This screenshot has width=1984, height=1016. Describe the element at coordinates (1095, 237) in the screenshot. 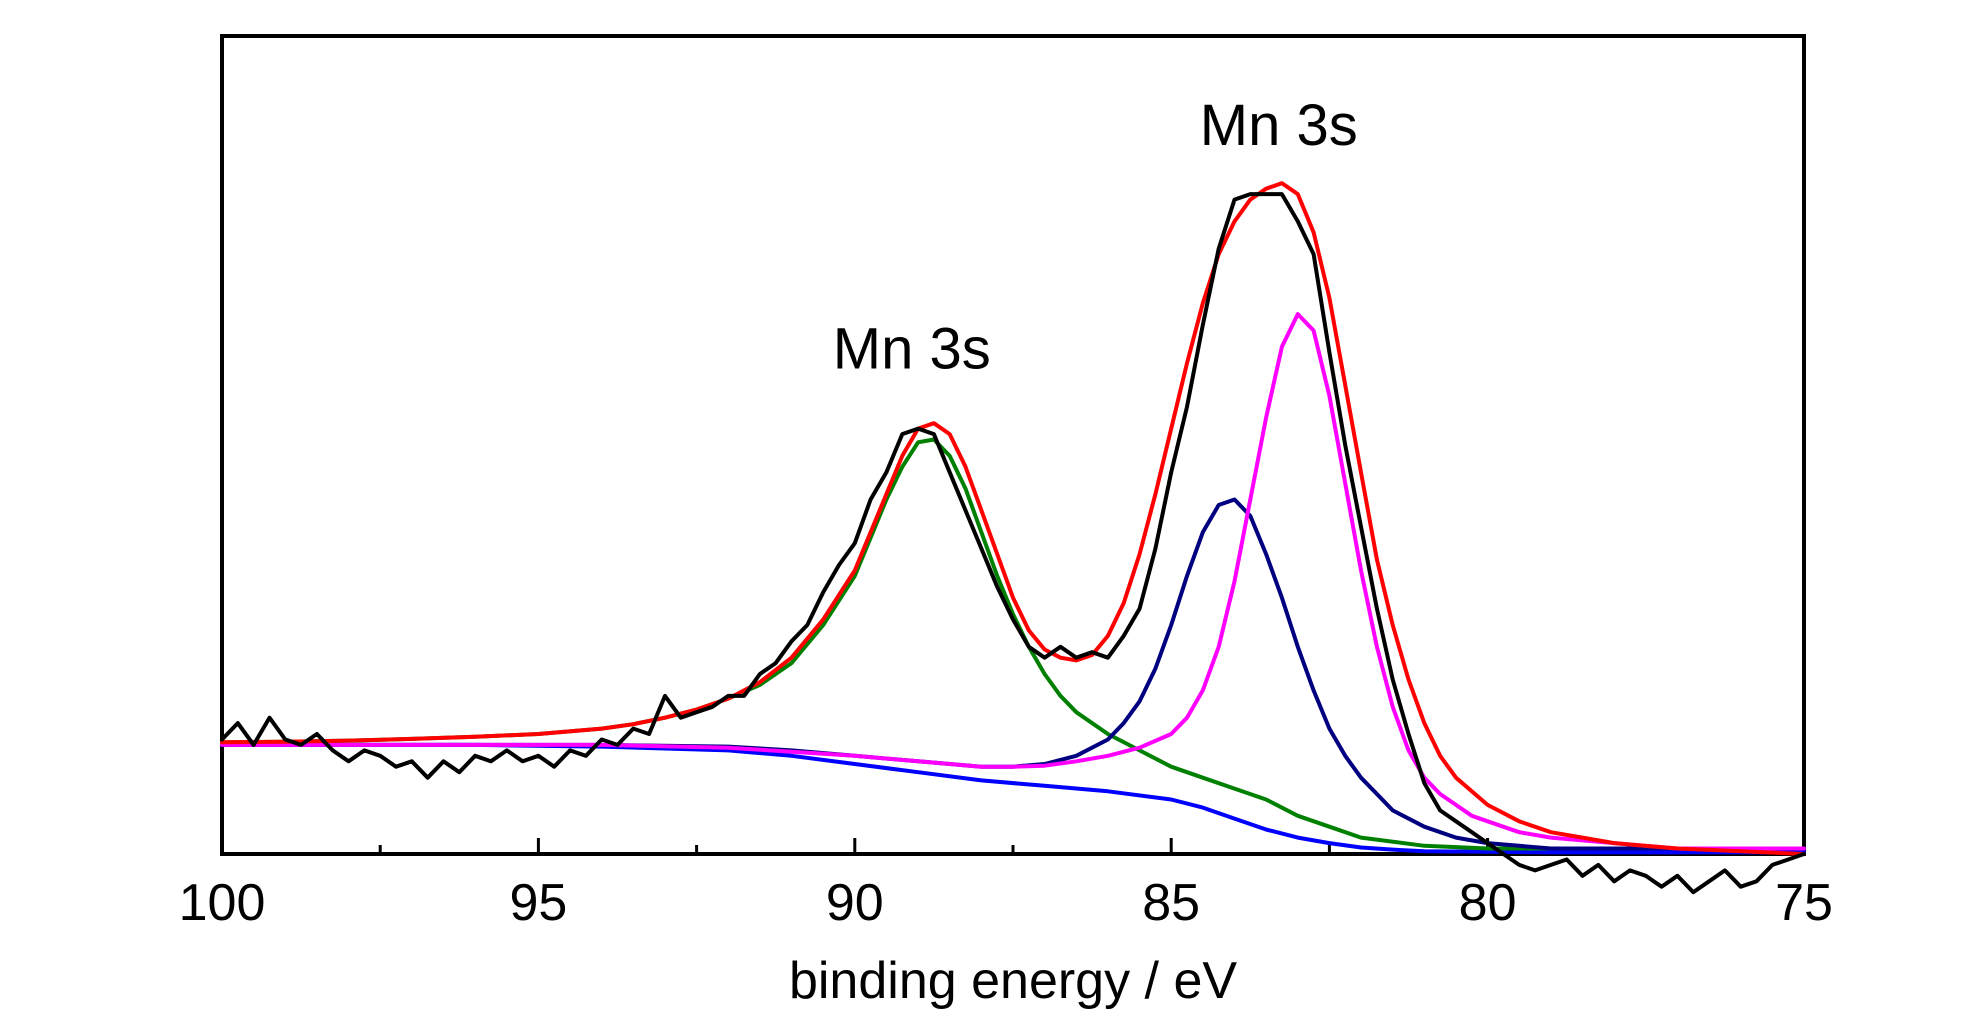

I see `annotation-layer: Mn 3s Mn 3s` at that location.